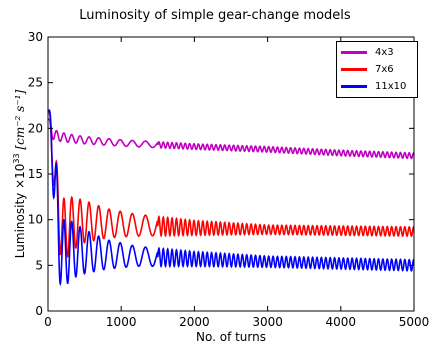 This screenshot has height=348, width=430. What do you see at coordinates (48, 322) in the screenshot?
I see `x-tick-label-0: 0` at bounding box center [48, 322].